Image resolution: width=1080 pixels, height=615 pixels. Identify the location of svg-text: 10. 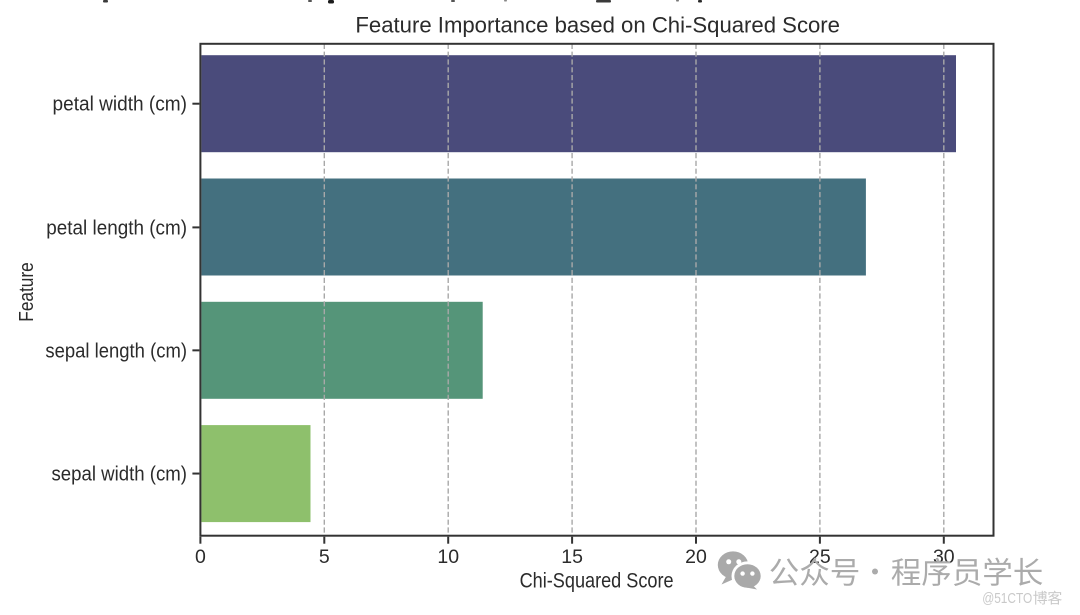
(448, 557).